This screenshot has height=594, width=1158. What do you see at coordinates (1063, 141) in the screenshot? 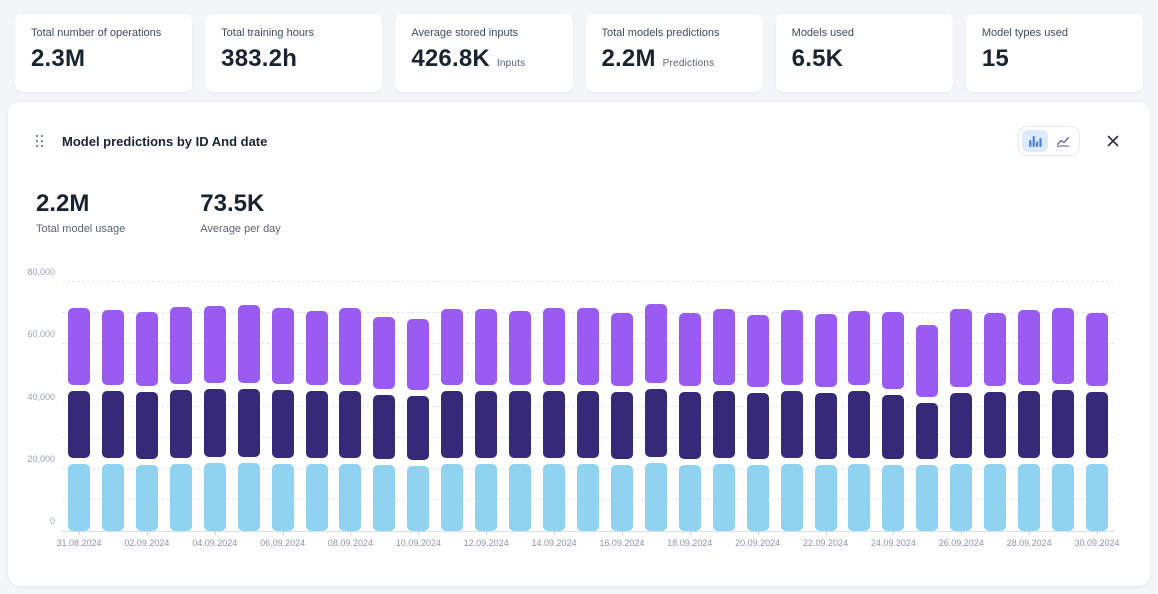
I see `line-chart-toggle-button` at bounding box center [1063, 141].